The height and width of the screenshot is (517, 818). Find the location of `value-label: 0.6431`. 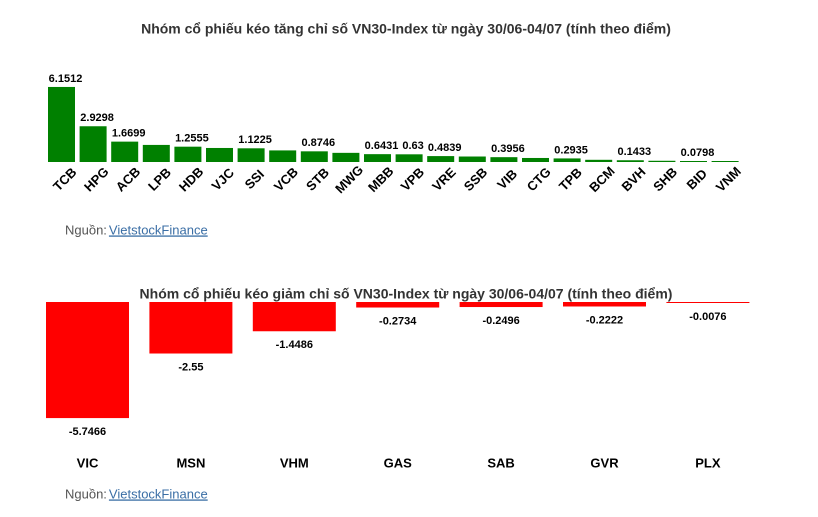

value-label: 0.6431 is located at coordinates (382, 146).